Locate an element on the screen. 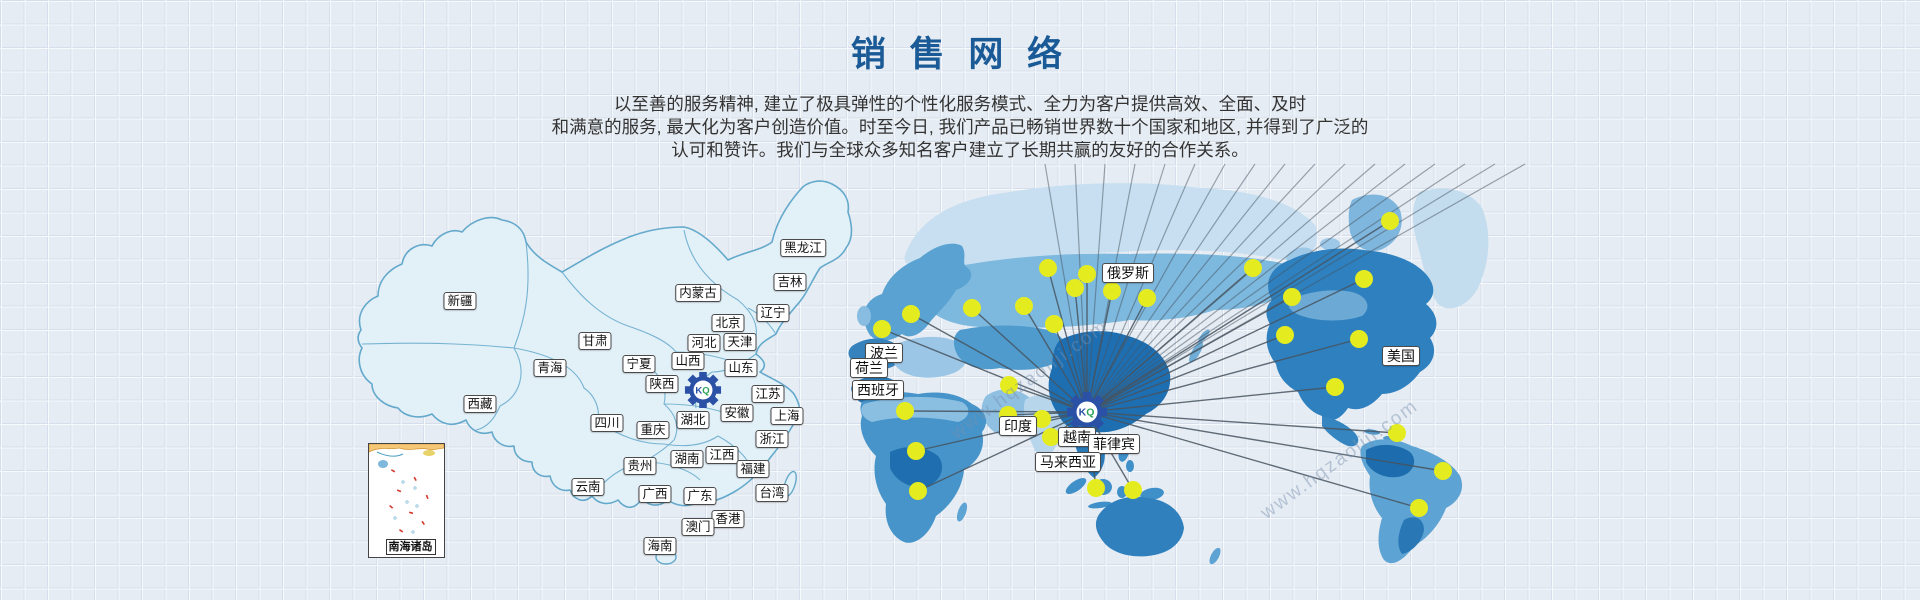 The image size is (1920, 600). province-label: 天津 is located at coordinates (740, 342).